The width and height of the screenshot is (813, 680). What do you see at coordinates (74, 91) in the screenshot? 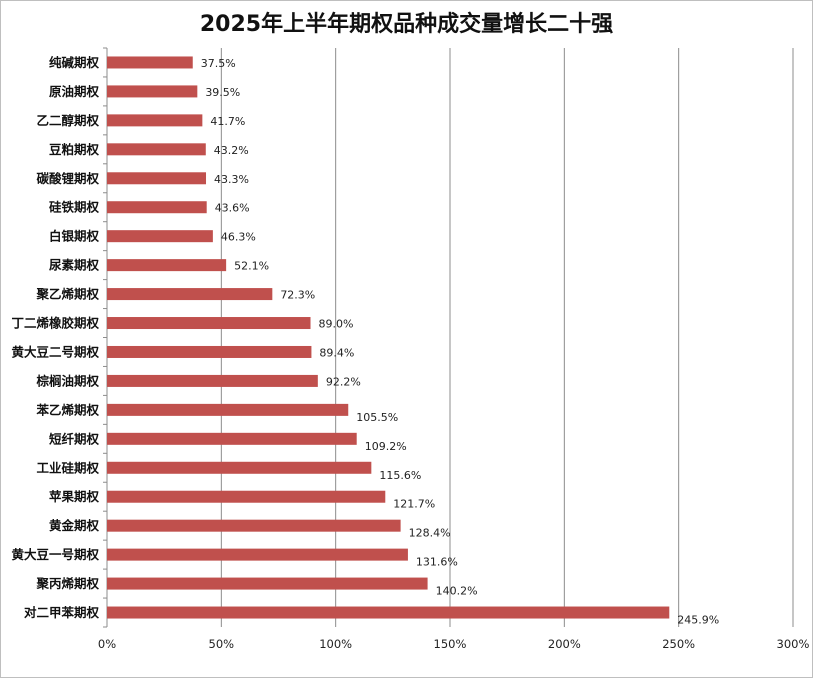
I see `category-label: 原油期权` at bounding box center [74, 91].